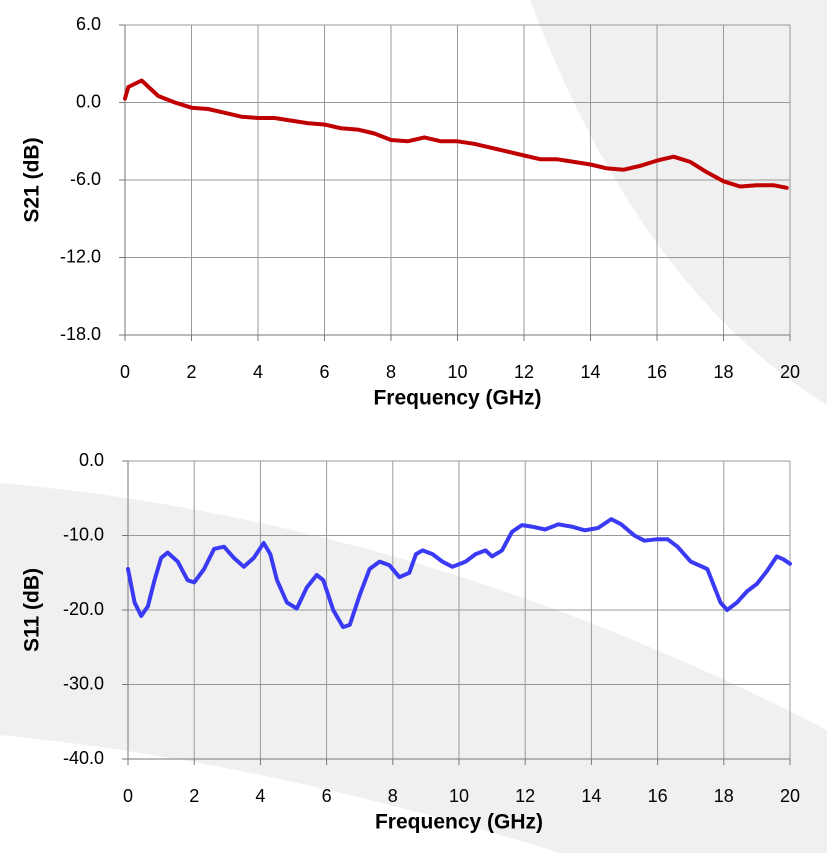 The width and height of the screenshot is (827, 853). I want to click on y-tick-label: -12.0, so click(80, 256).